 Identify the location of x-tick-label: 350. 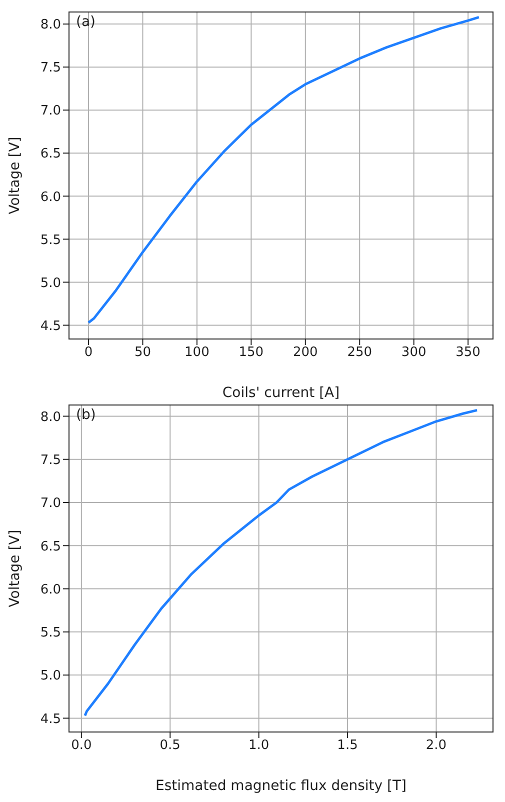
(468, 352).